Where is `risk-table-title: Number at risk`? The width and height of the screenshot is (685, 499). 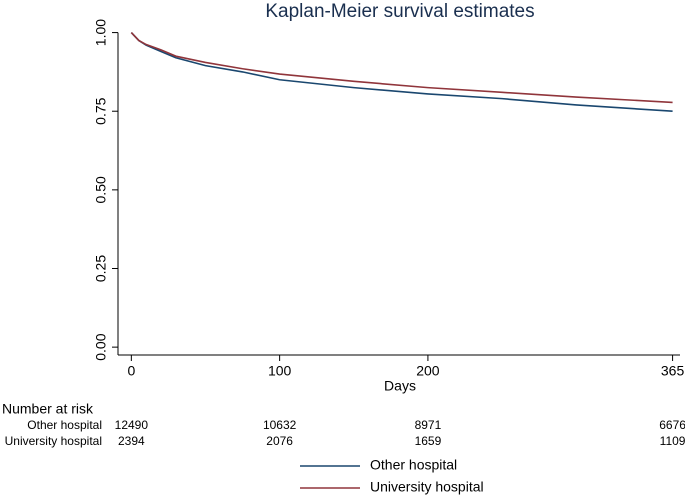 risk-table-title: Number at risk is located at coordinates (48, 409).